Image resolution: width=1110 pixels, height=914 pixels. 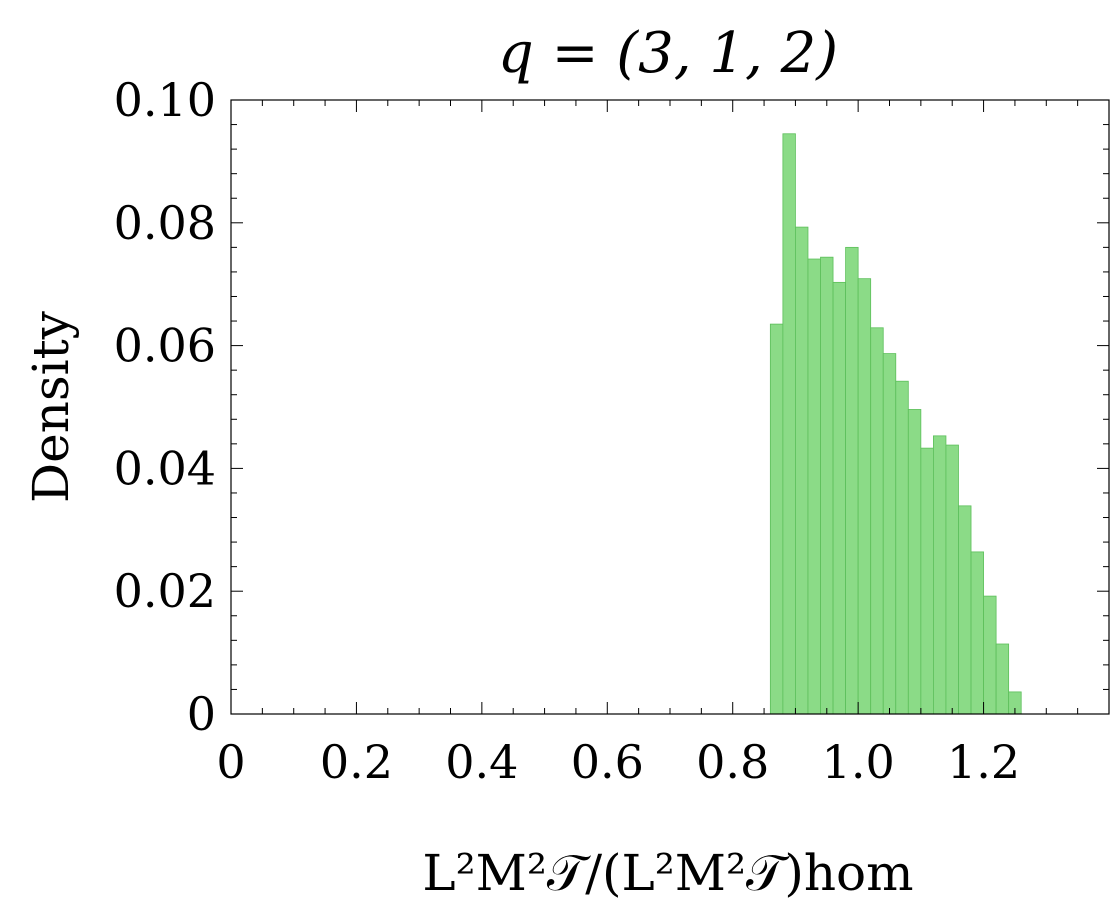 I want to click on chart-title: q = (3, 1, 2), so click(x=668, y=53).